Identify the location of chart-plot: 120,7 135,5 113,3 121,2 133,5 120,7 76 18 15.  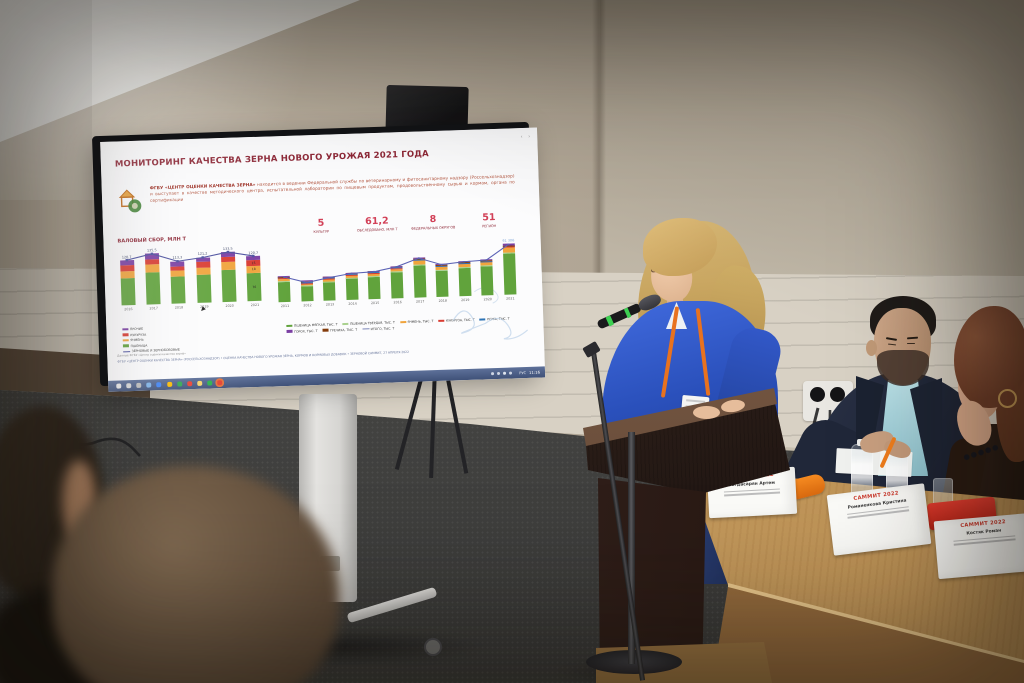
(191, 275).